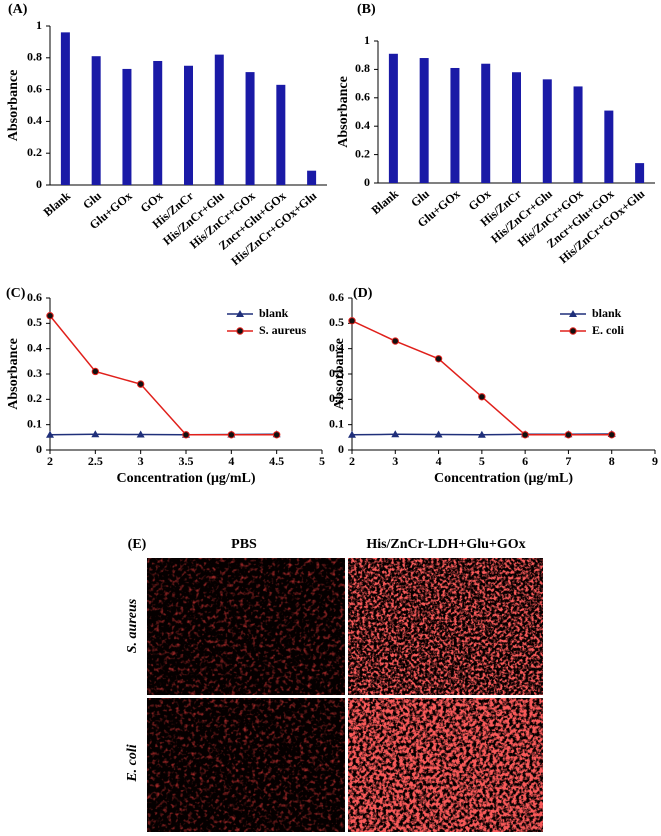 Image resolution: width=661 pixels, height=836 pixels. What do you see at coordinates (612, 461) in the screenshot?
I see `x-tick-label: 8` at bounding box center [612, 461].